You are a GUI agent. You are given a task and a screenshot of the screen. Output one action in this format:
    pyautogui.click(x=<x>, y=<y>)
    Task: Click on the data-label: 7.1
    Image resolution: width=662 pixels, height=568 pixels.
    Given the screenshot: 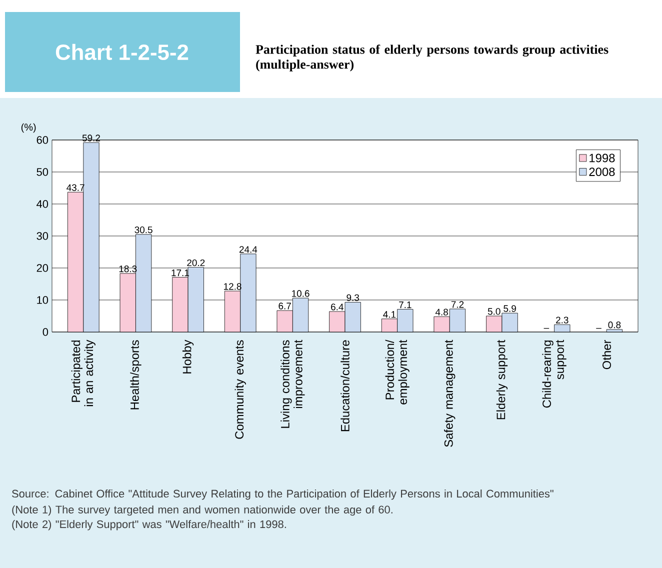 What is the action you would take?
    pyautogui.click(x=405, y=305)
    